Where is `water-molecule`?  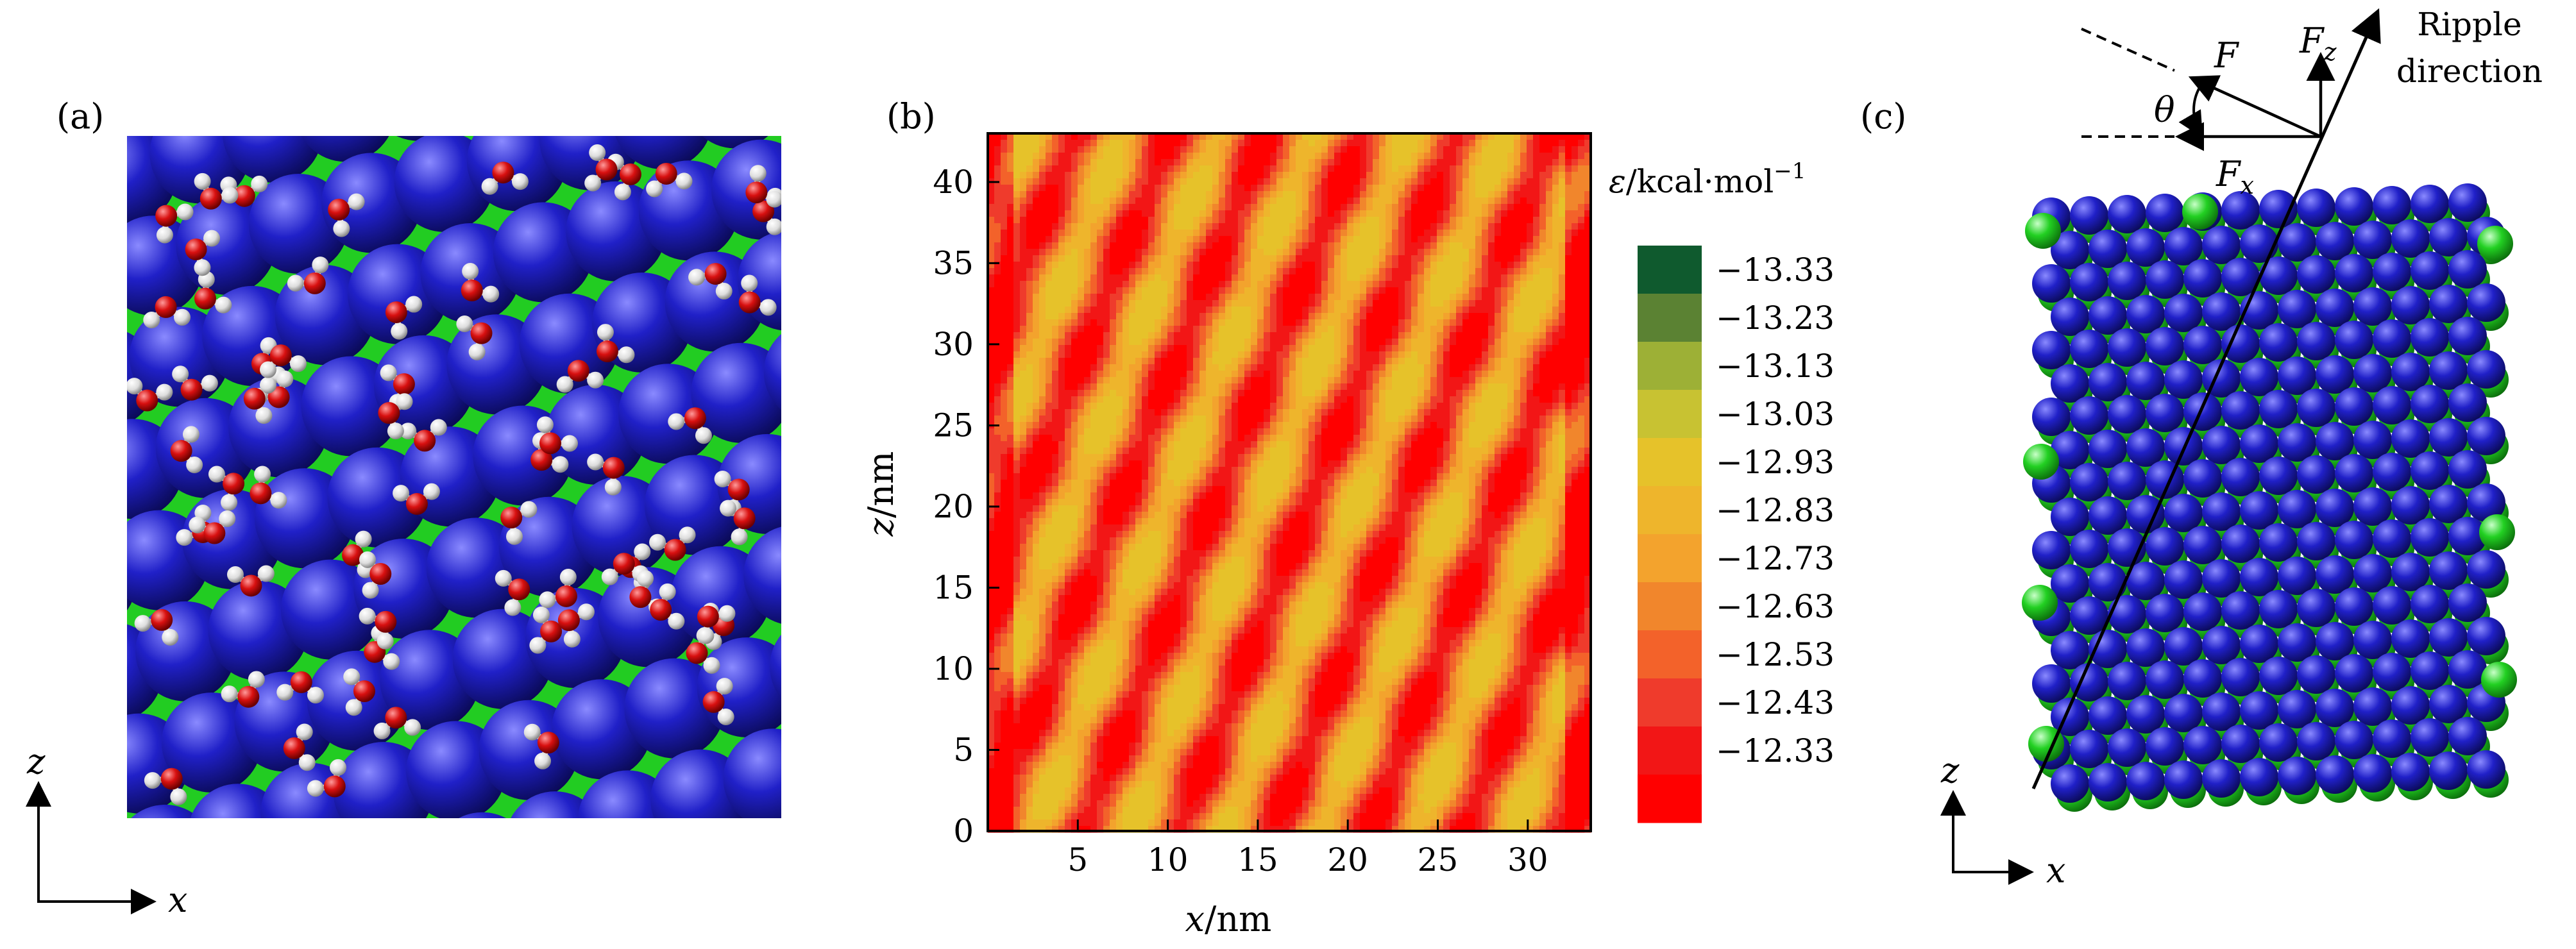 water-molecule is located at coordinates (416, 499).